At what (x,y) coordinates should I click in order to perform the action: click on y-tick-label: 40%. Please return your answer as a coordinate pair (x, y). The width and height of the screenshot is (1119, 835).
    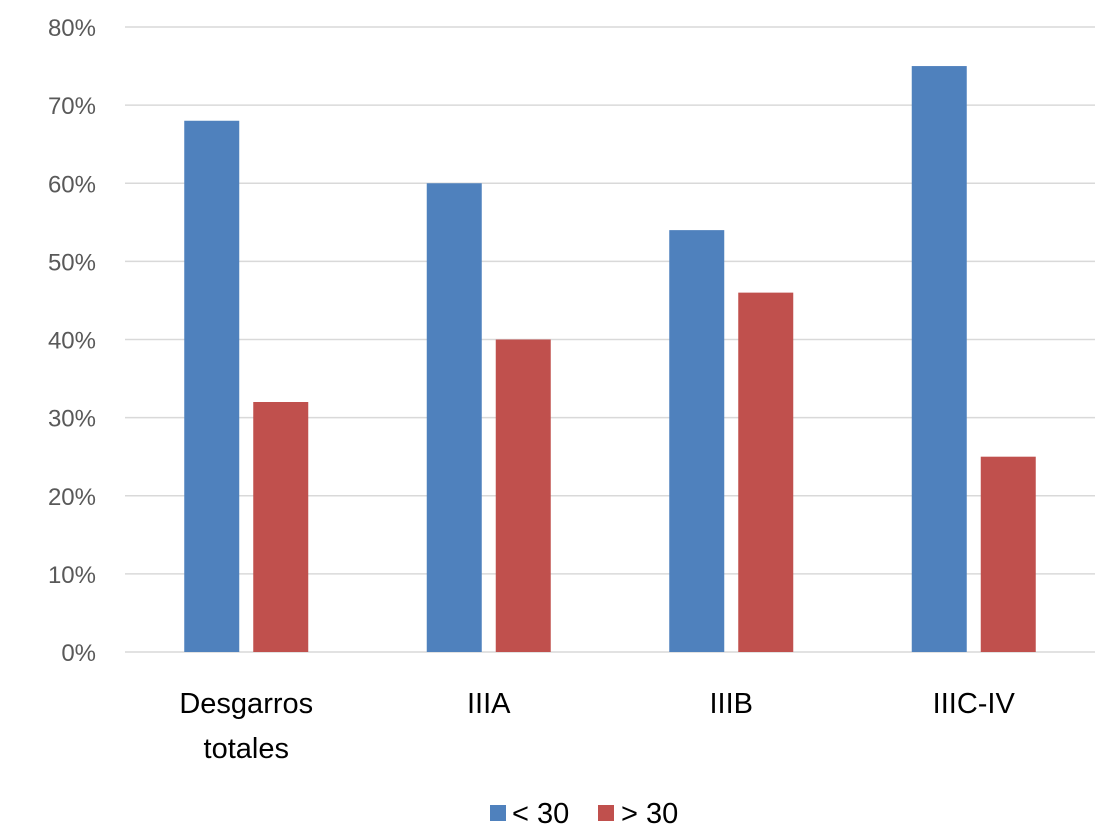
    Looking at the image, I should click on (72, 341).